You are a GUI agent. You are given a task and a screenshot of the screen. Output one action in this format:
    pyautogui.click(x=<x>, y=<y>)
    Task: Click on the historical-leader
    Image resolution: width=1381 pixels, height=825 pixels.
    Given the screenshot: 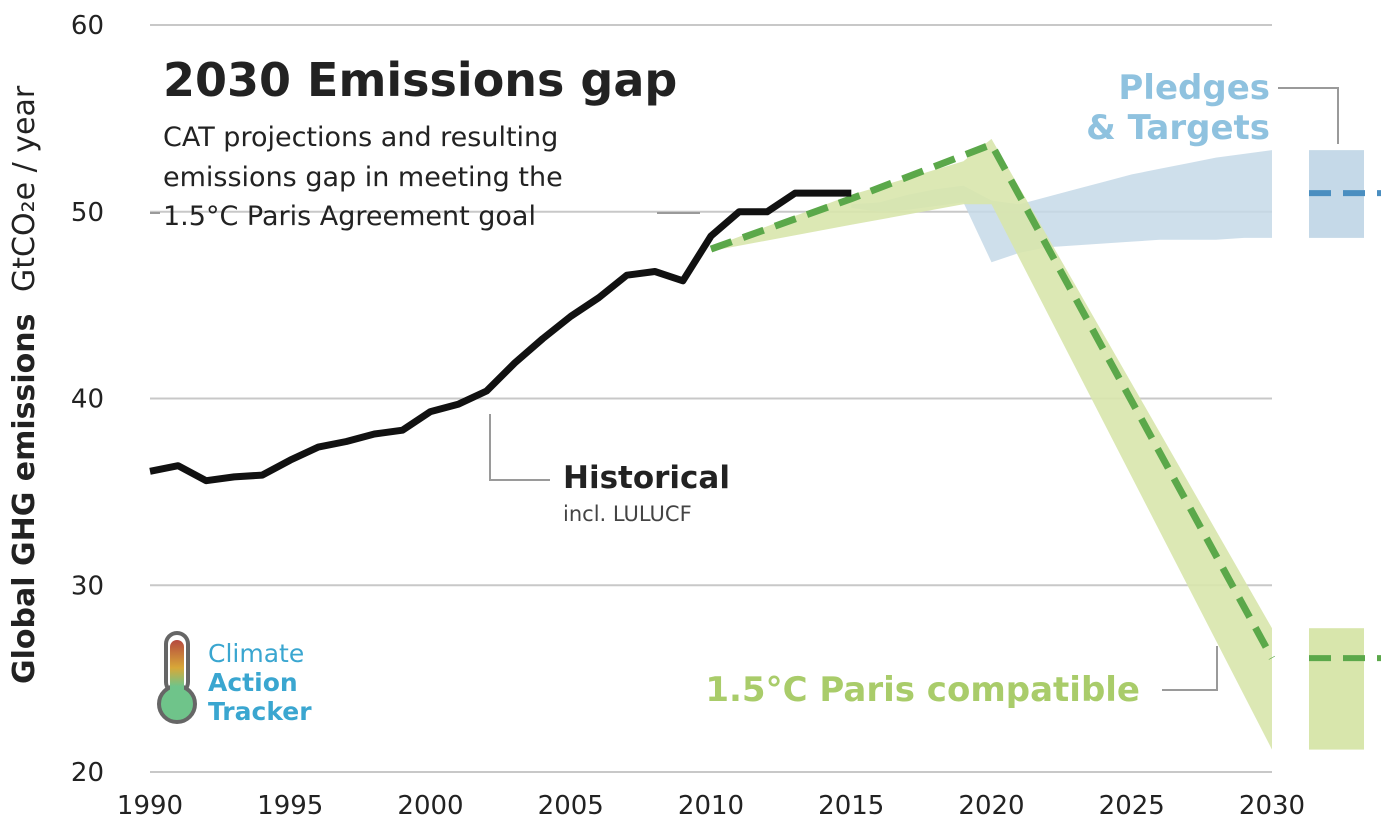 What is the action you would take?
    pyautogui.click(x=519, y=447)
    